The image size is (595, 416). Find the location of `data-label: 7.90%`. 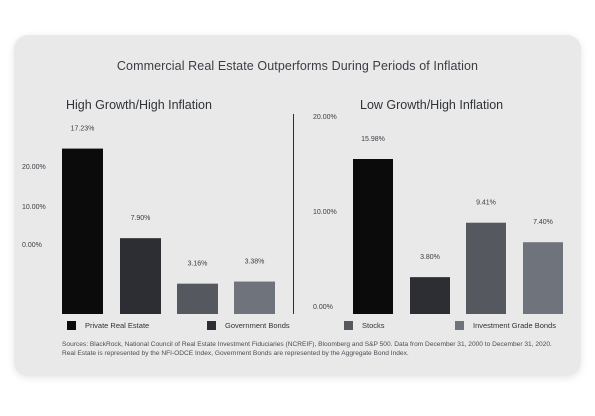

data-label: 7.90% is located at coordinates (141, 218).